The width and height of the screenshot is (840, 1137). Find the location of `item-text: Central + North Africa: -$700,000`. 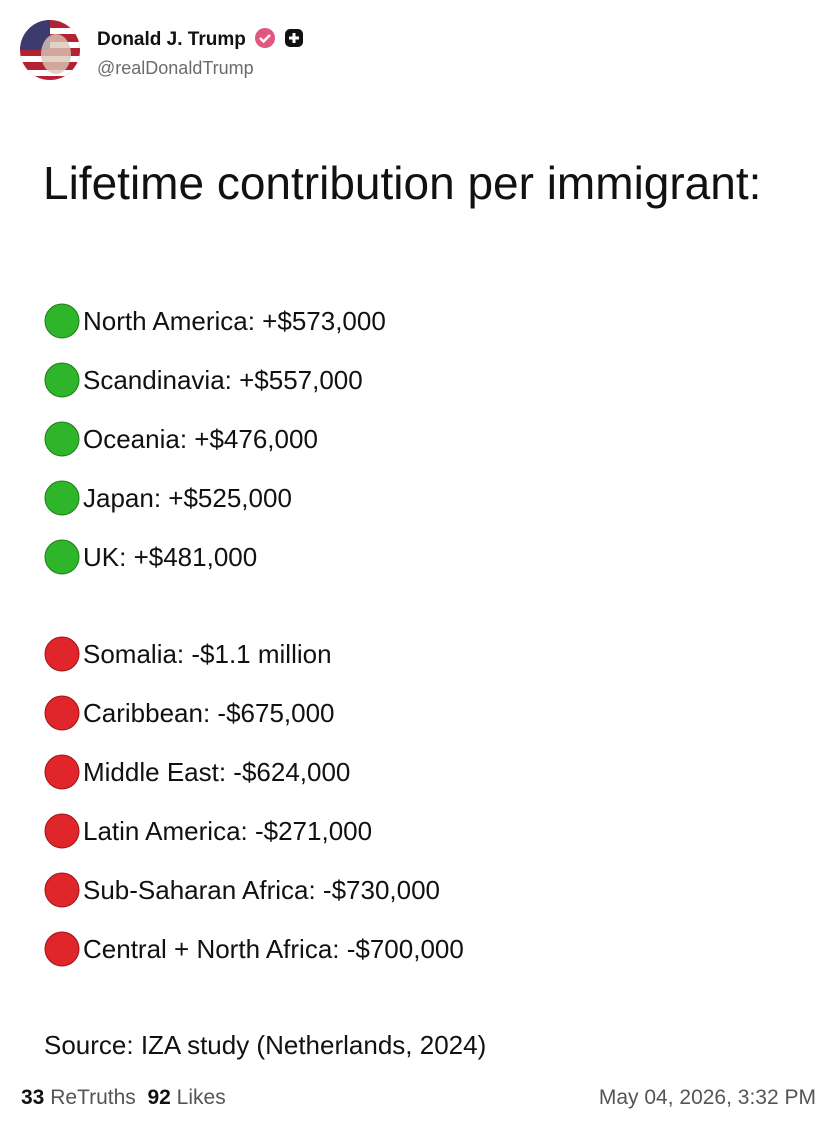

item-text: Central + North Africa: -$700,000 is located at coordinates (273, 948).